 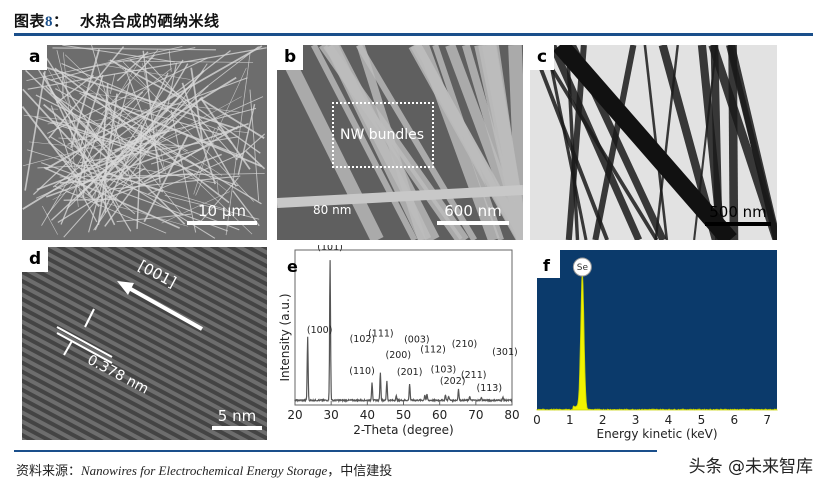 What do you see at coordinates (335, 451) in the screenshot?
I see `footer-rule` at bounding box center [335, 451].